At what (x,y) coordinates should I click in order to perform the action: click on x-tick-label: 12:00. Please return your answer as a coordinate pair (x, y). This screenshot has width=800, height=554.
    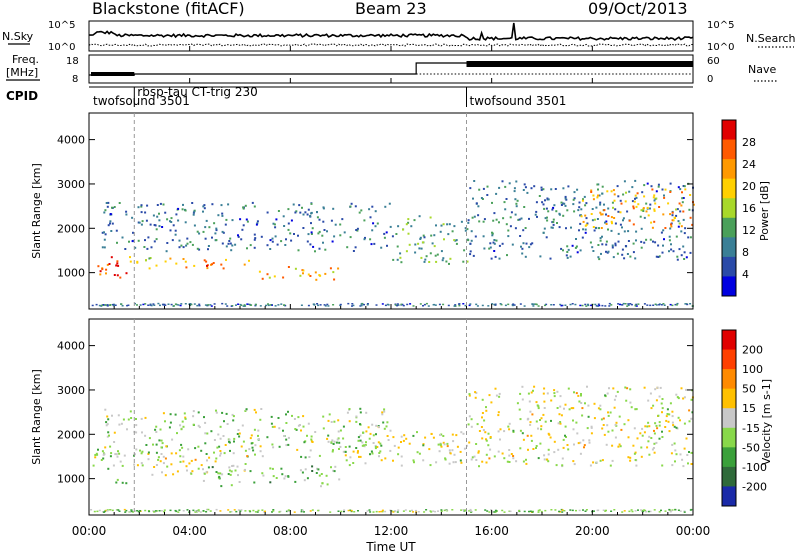
    Looking at the image, I should click on (391, 531).